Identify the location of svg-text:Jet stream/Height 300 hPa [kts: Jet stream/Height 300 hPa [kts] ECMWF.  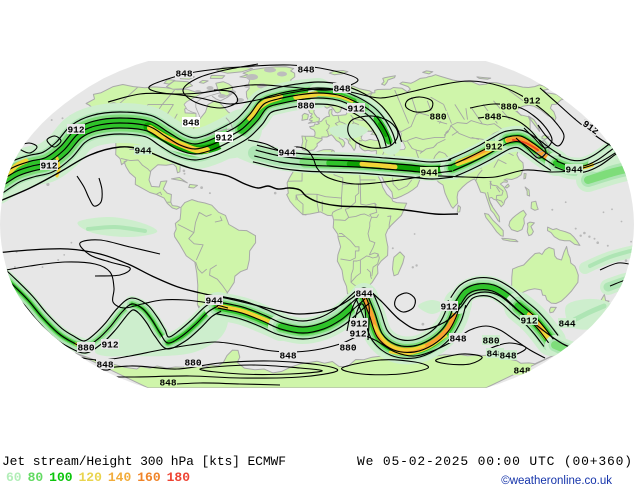
(144, 461).